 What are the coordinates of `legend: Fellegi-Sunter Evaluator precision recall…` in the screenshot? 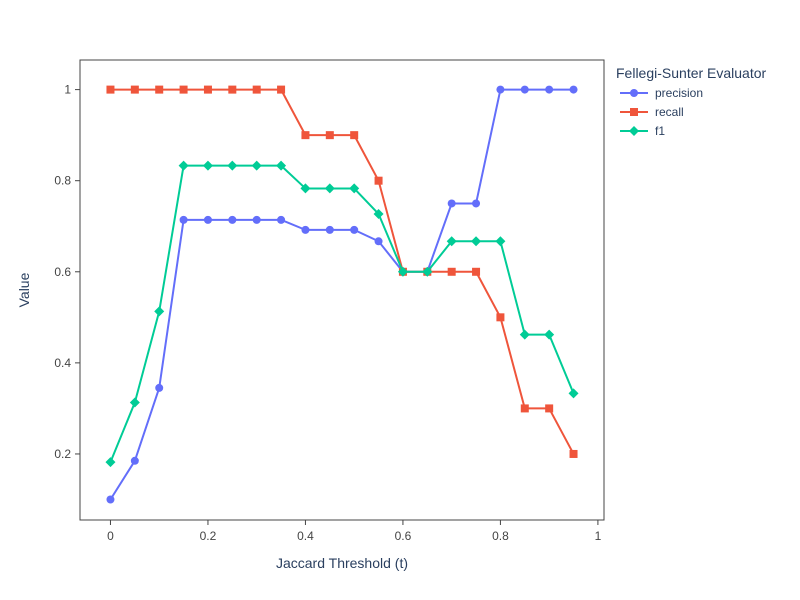 It's located at (691, 101).